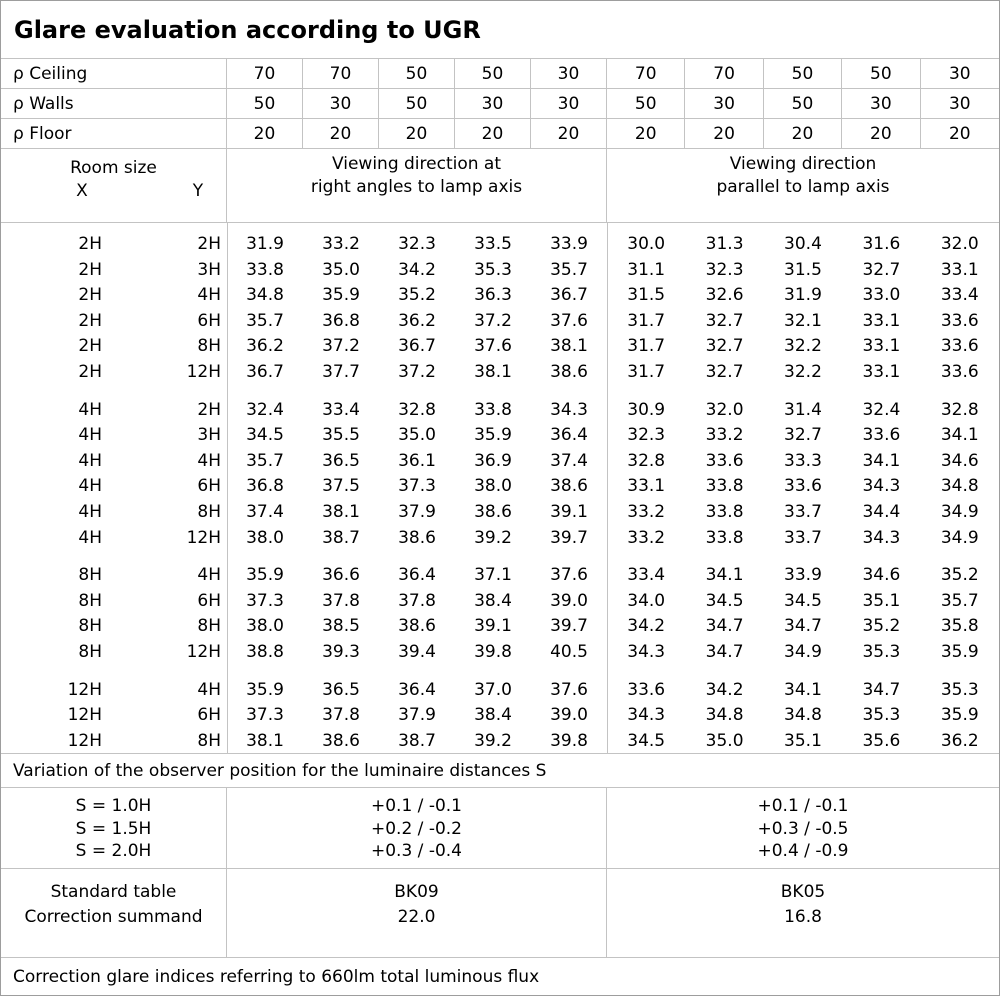 The height and width of the screenshot is (1000, 1000). I want to click on correction-summand-value: 16.8, so click(803, 917).